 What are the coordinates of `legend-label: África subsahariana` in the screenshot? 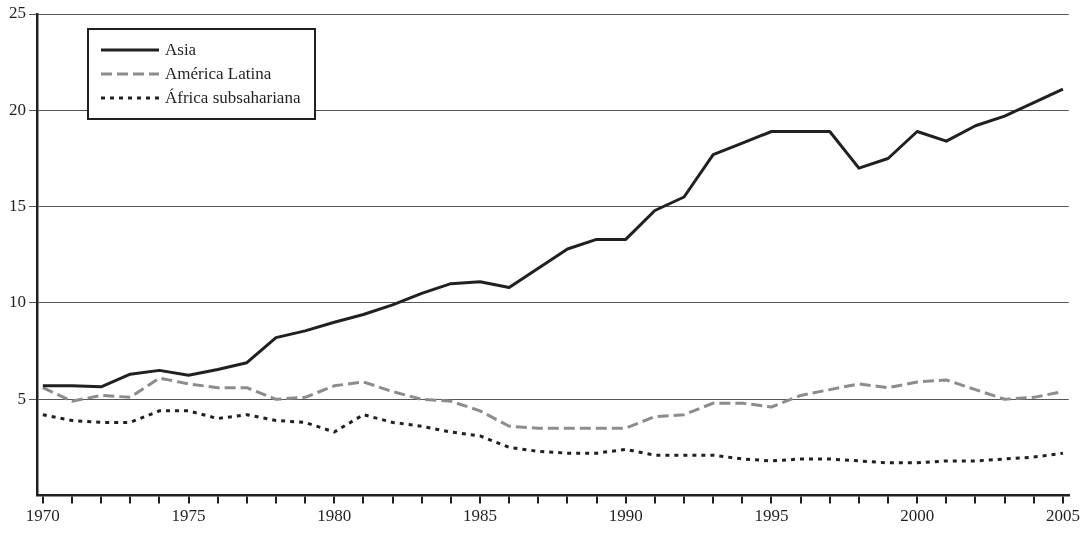 It's located at (233, 98).